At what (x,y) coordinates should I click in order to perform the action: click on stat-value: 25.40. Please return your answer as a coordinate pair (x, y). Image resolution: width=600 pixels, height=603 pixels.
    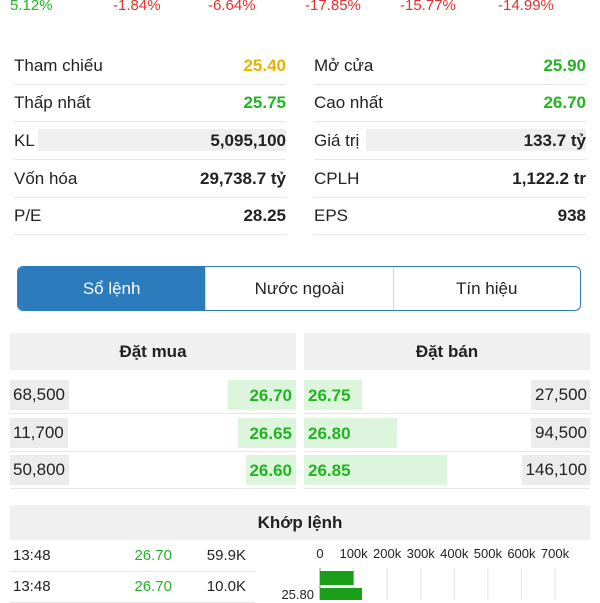
    Looking at the image, I should click on (264, 65).